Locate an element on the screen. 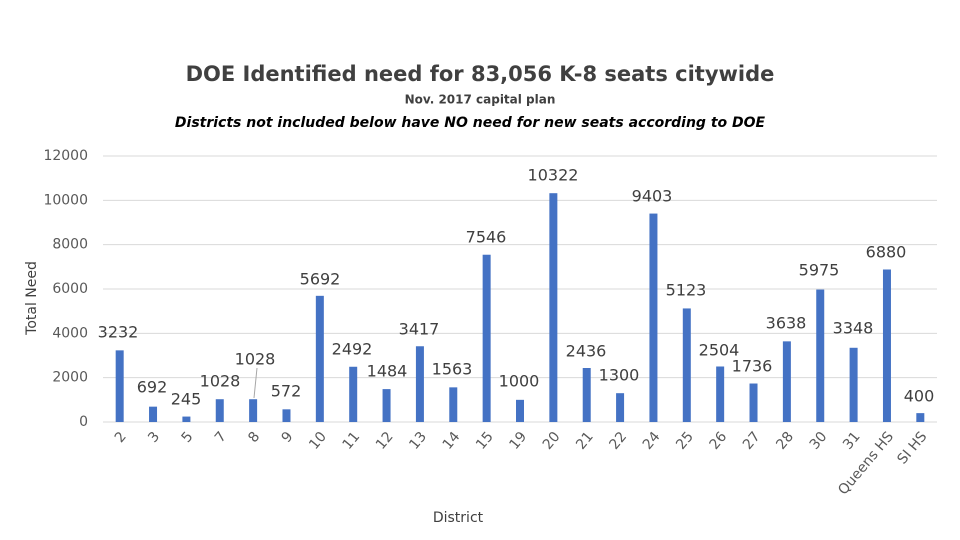 The width and height of the screenshot is (960, 540). x-tick-label: 22 is located at coordinates (618, 441).